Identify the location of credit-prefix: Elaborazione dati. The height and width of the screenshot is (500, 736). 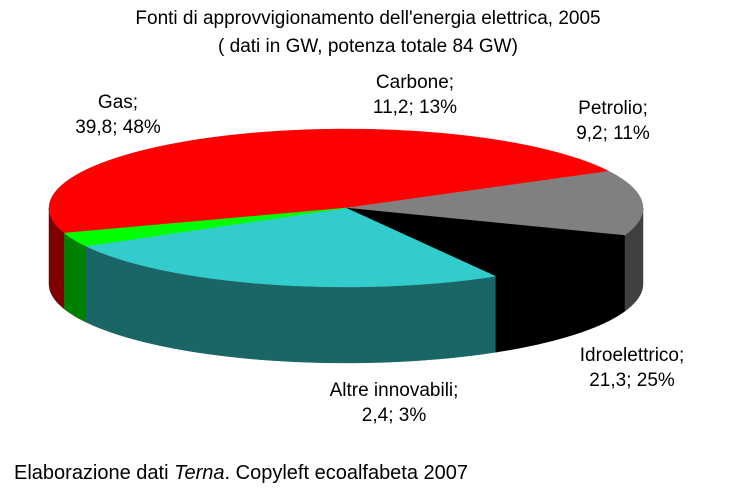
(94, 473).